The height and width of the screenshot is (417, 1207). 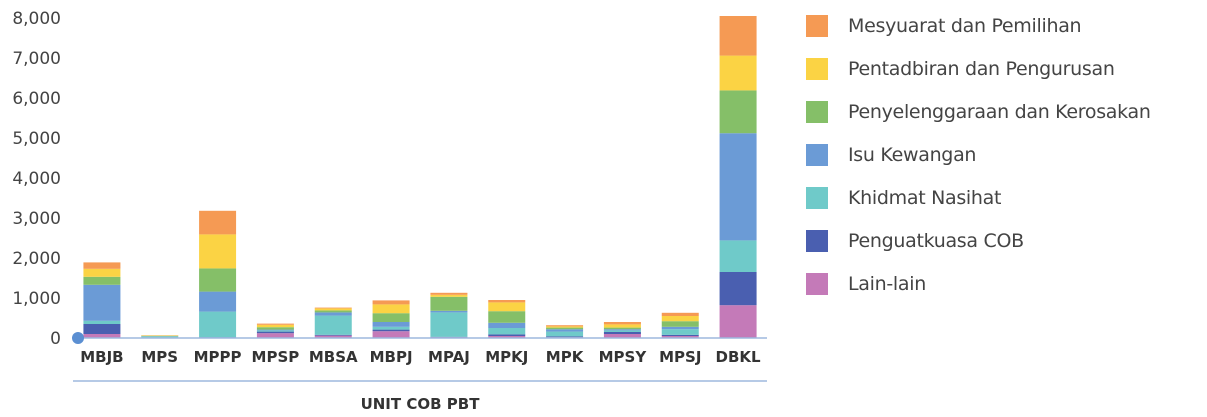 I want to click on y-tick-label: 7,000, so click(x=36, y=59).